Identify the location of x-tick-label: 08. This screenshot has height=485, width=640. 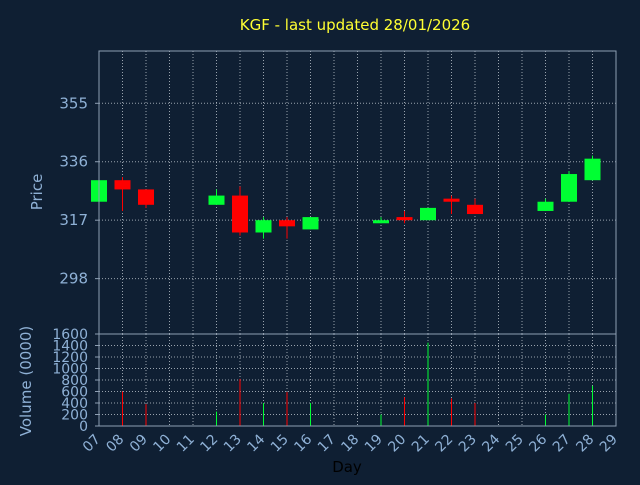
(115, 444).